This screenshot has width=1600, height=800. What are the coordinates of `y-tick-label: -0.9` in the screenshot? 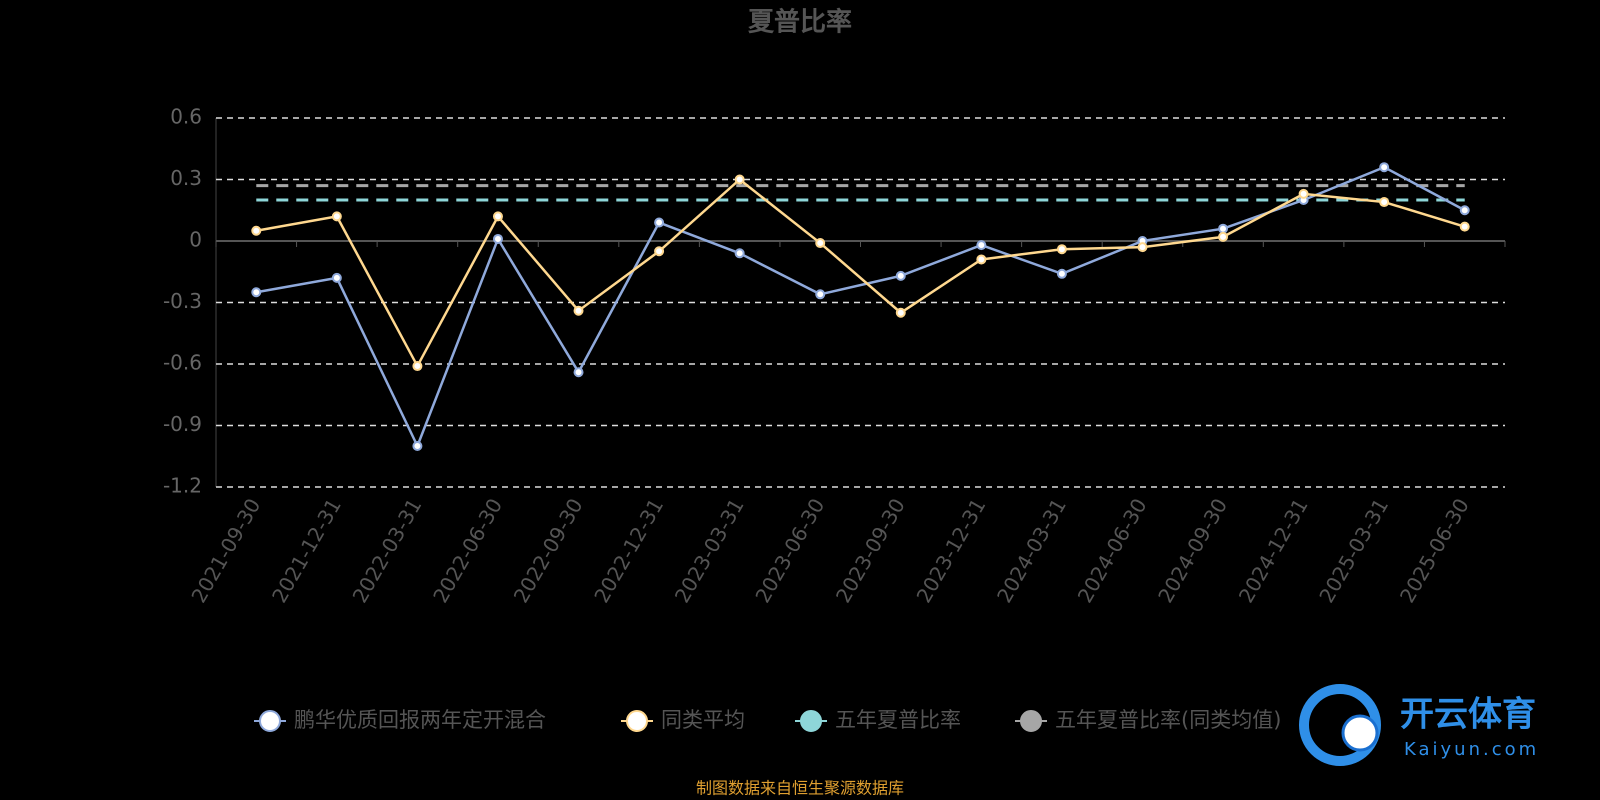 It's located at (182, 424).